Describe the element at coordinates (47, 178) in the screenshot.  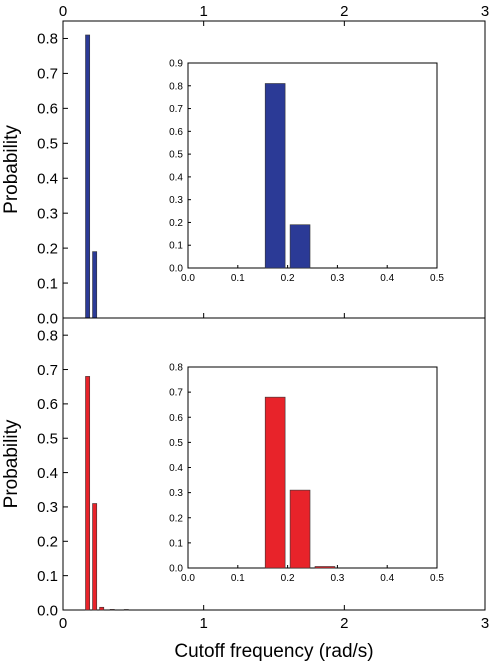
I see `top-ytick-label-4: 0.4` at that location.